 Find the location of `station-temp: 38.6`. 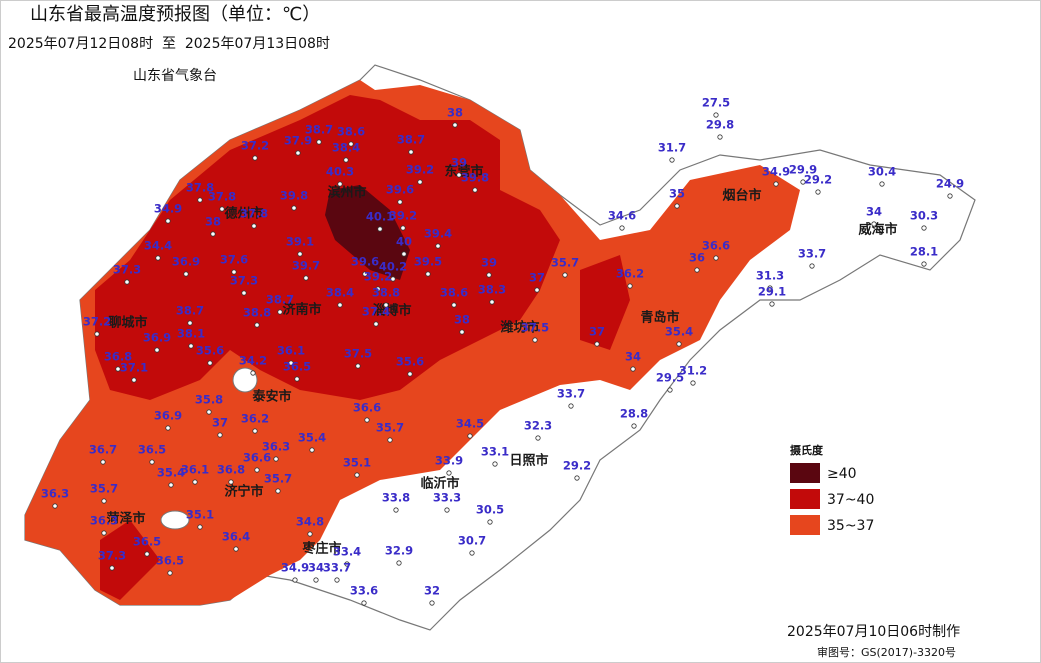

station-temp: 38.6 is located at coordinates (351, 132).